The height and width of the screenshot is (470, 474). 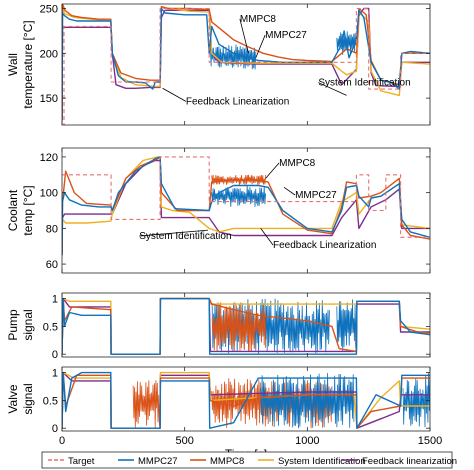 What do you see at coordinates (49, 194) in the screenshot?
I see `y-tick-label: 100` at bounding box center [49, 194].